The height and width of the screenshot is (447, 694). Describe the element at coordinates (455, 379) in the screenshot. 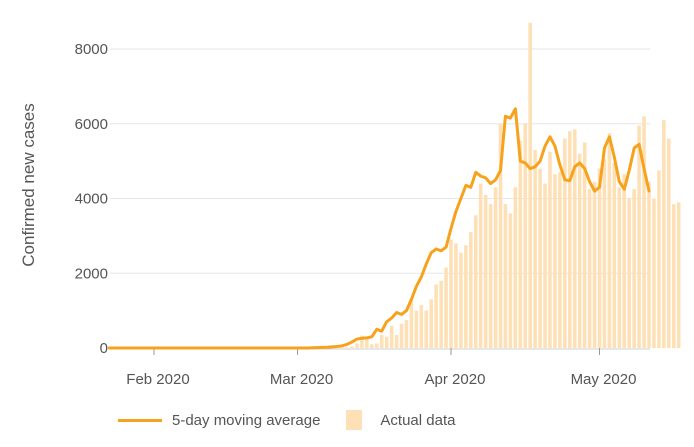

I see `x-tick-label: Apr 2020` at that location.